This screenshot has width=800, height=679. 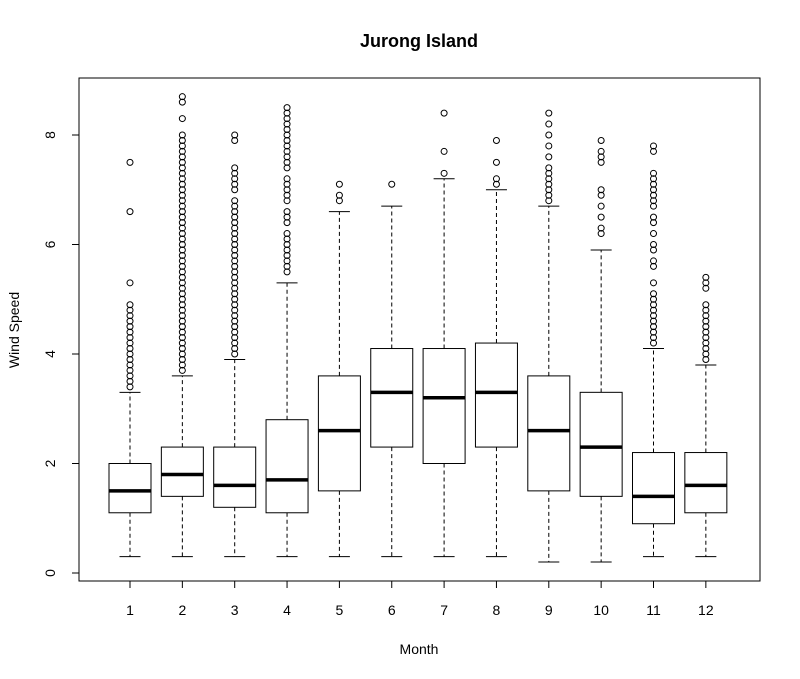 What do you see at coordinates (340, 610) in the screenshot?
I see `x-tick-label: 5` at bounding box center [340, 610].